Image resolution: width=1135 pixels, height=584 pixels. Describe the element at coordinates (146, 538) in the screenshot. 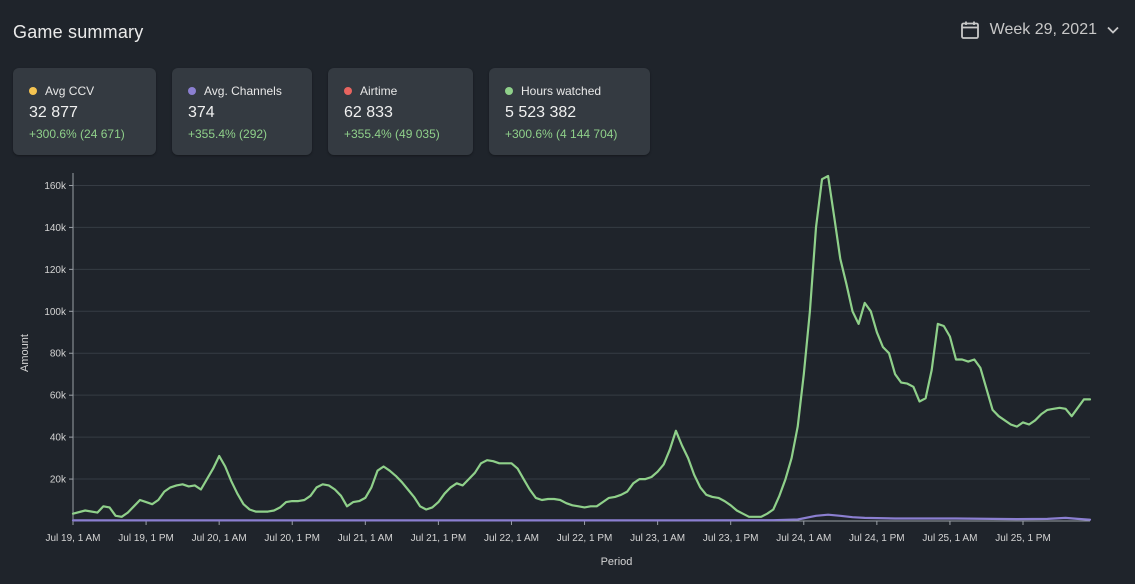

I see `x-tick-label: Jul 19, 1 PM` at that location.